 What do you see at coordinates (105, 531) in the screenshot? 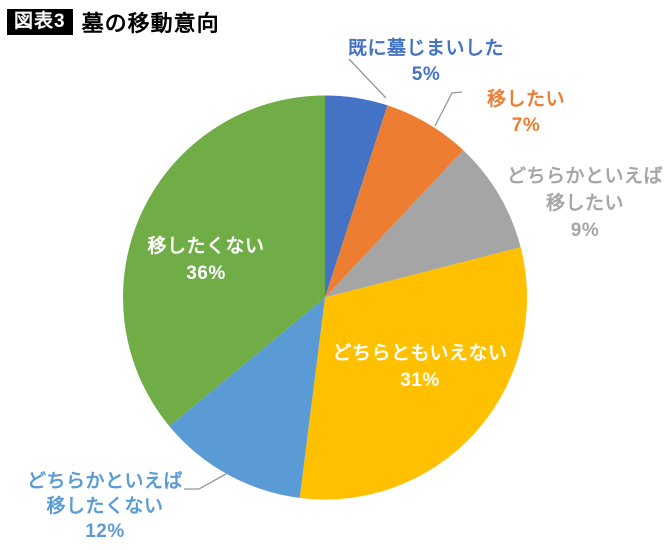
I see `slice-label-line: 12%` at bounding box center [105, 531].